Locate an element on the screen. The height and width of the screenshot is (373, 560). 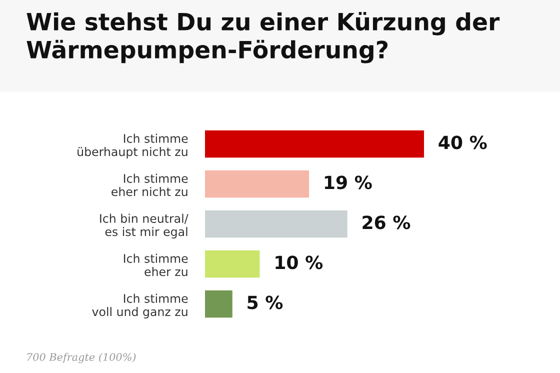
y-tick-label: Ich stimme überhaupt nicht zu is located at coordinates (133, 146).